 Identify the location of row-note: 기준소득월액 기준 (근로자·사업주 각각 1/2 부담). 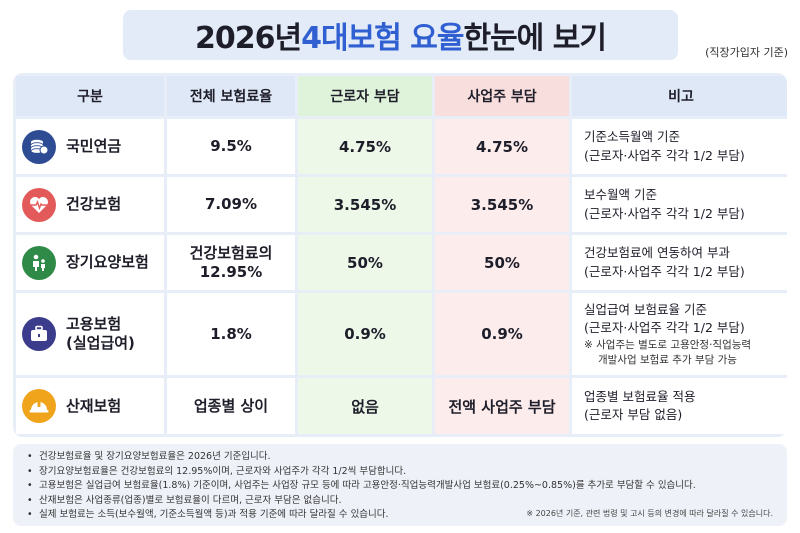
(679, 146).